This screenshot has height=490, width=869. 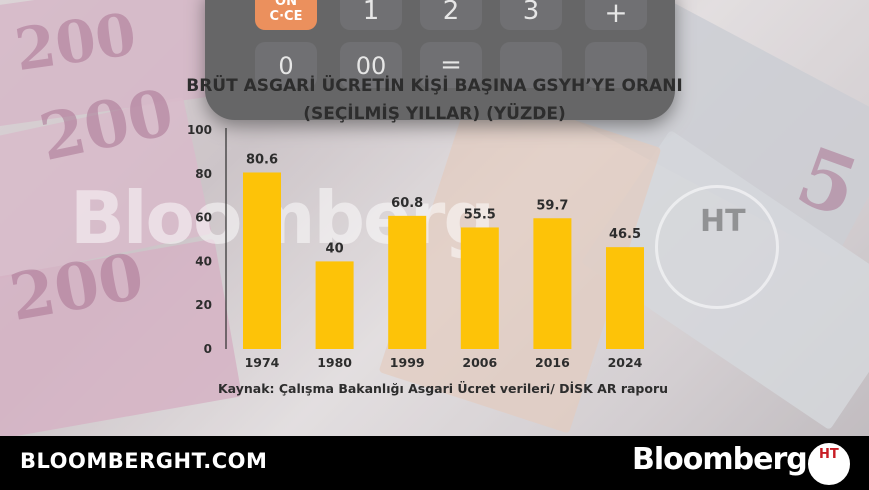 What do you see at coordinates (625, 234) in the screenshot?
I see `bar-value-label: 46.5` at bounding box center [625, 234].